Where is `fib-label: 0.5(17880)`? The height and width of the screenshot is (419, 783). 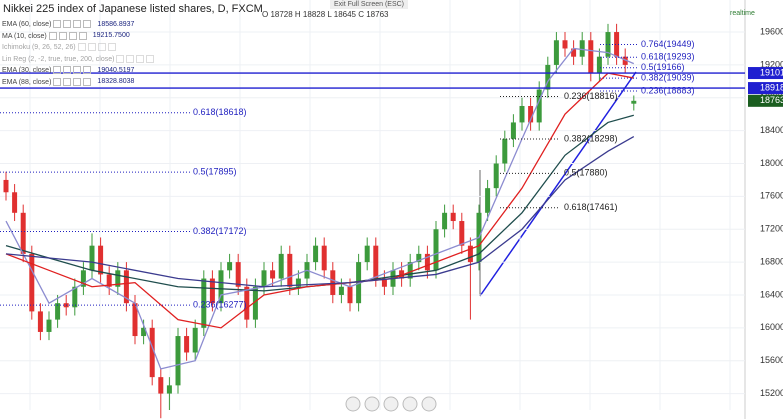
fib-label: 0.5(17880) is located at coordinates (586, 173).